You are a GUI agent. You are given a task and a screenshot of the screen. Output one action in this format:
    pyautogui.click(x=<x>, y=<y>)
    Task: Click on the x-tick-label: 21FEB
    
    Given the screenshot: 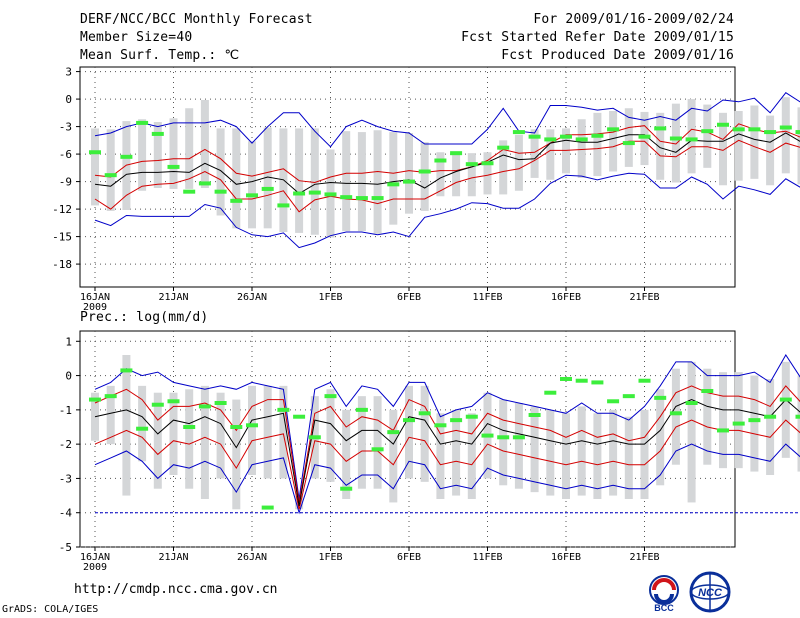 What is the action you would take?
    pyautogui.click(x=644, y=557)
    